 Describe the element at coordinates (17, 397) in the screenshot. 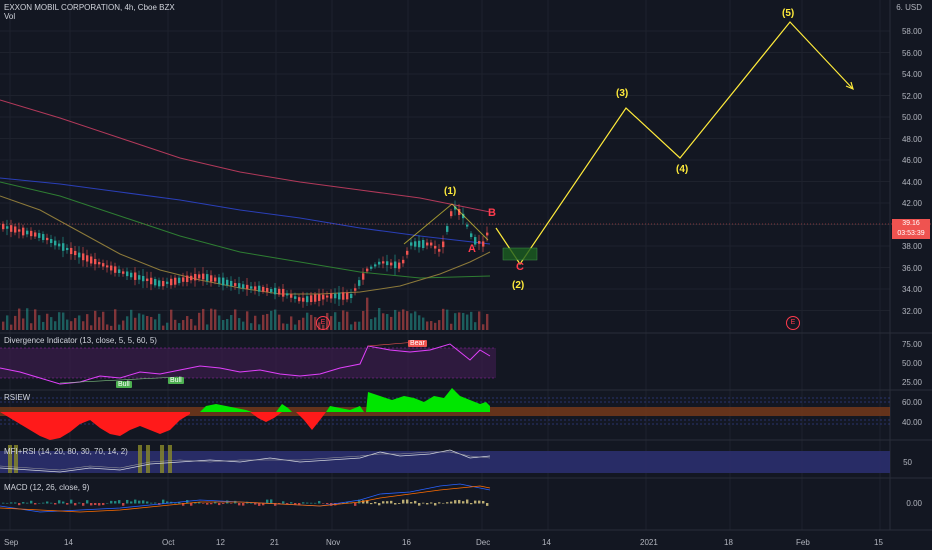

I see `rsiew-title: RSIEW` at that location.